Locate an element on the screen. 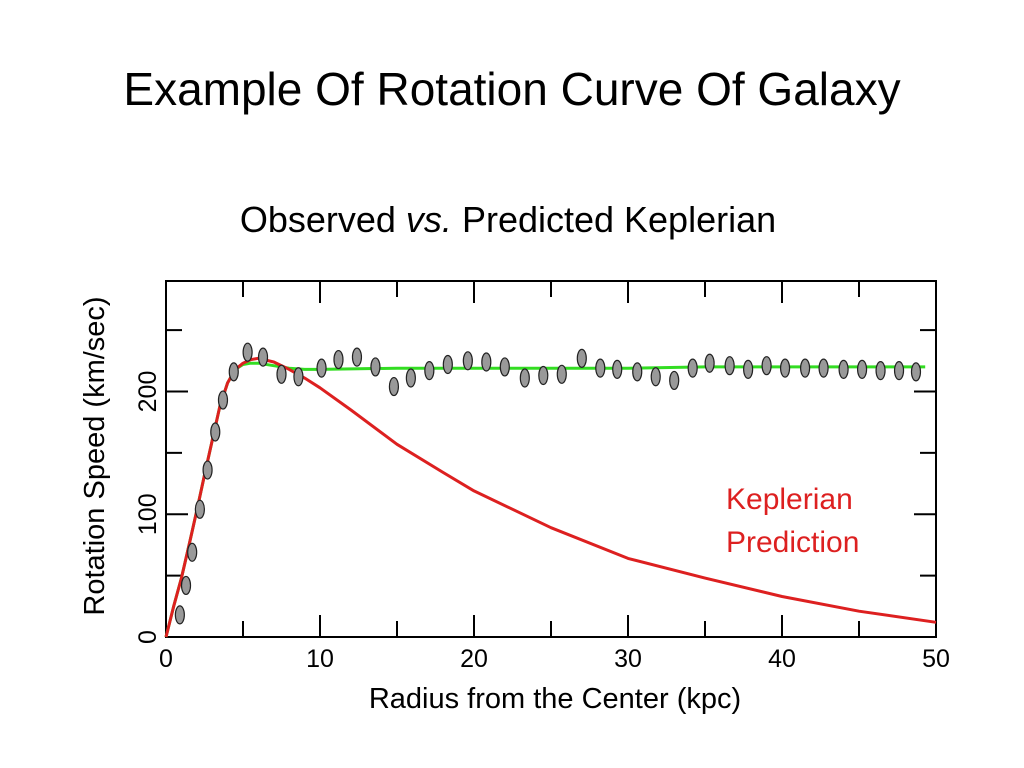 This screenshot has height=768, width=1024. keplerian-annotation-line-1: Keplerian is located at coordinates (789, 499).